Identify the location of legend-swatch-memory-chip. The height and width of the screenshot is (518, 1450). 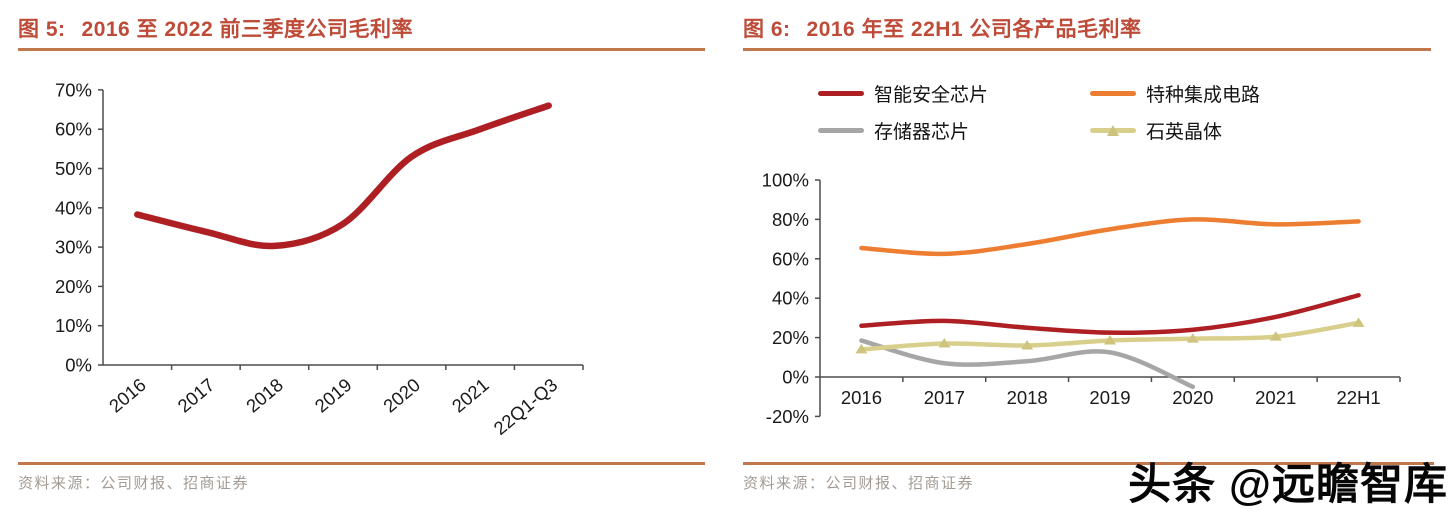
(841, 130).